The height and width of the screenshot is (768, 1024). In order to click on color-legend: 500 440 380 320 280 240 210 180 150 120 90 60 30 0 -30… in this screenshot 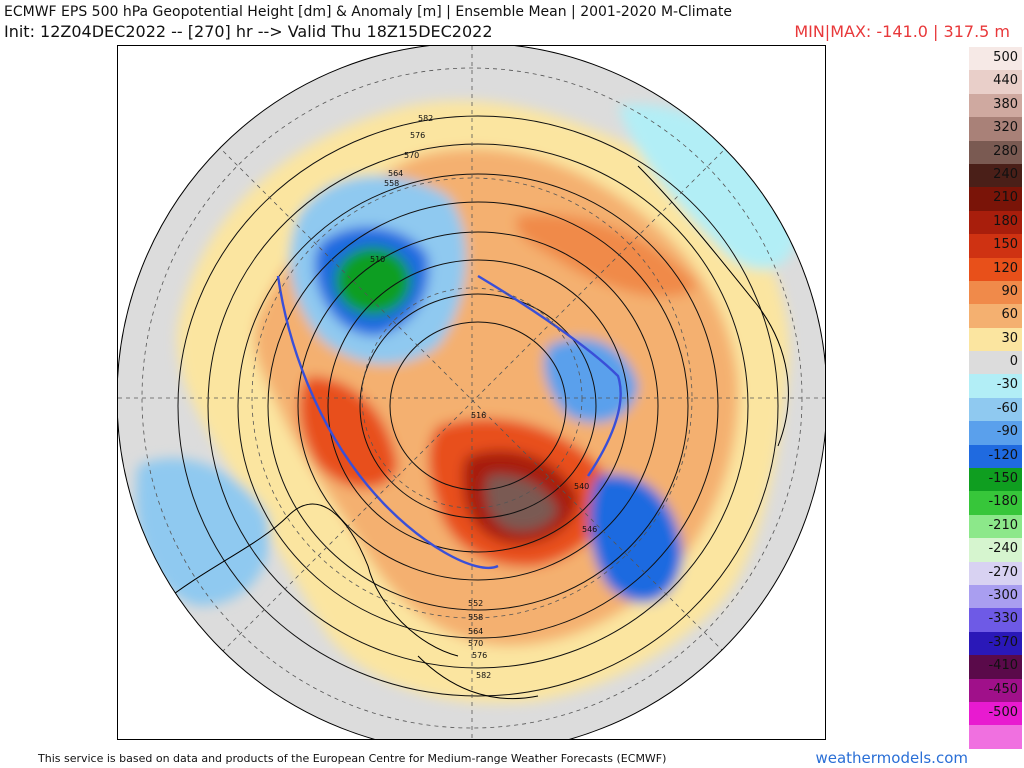, I will do `click(995, 398)`.